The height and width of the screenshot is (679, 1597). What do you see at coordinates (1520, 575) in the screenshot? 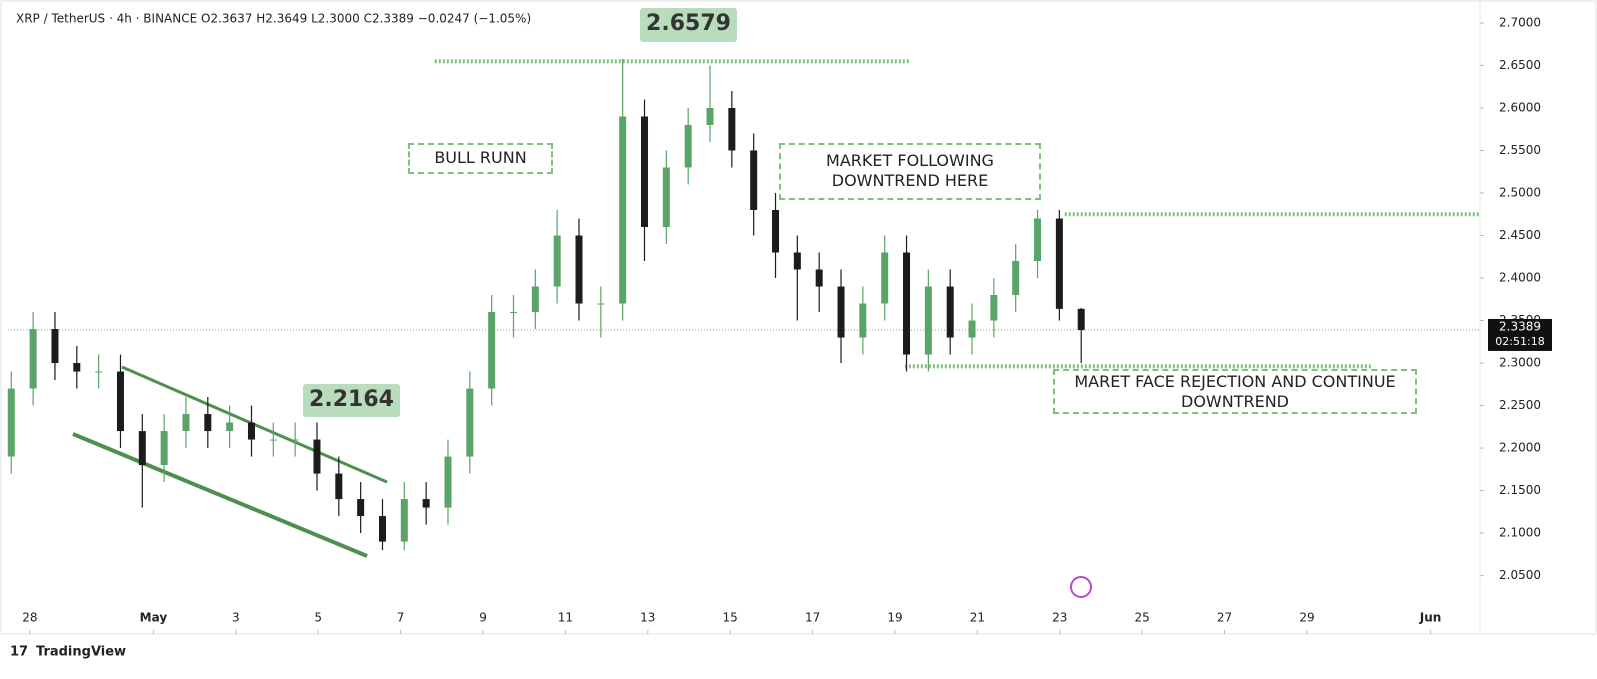
I see `y-tick-label: 2.0500` at bounding box center [1520, 575].